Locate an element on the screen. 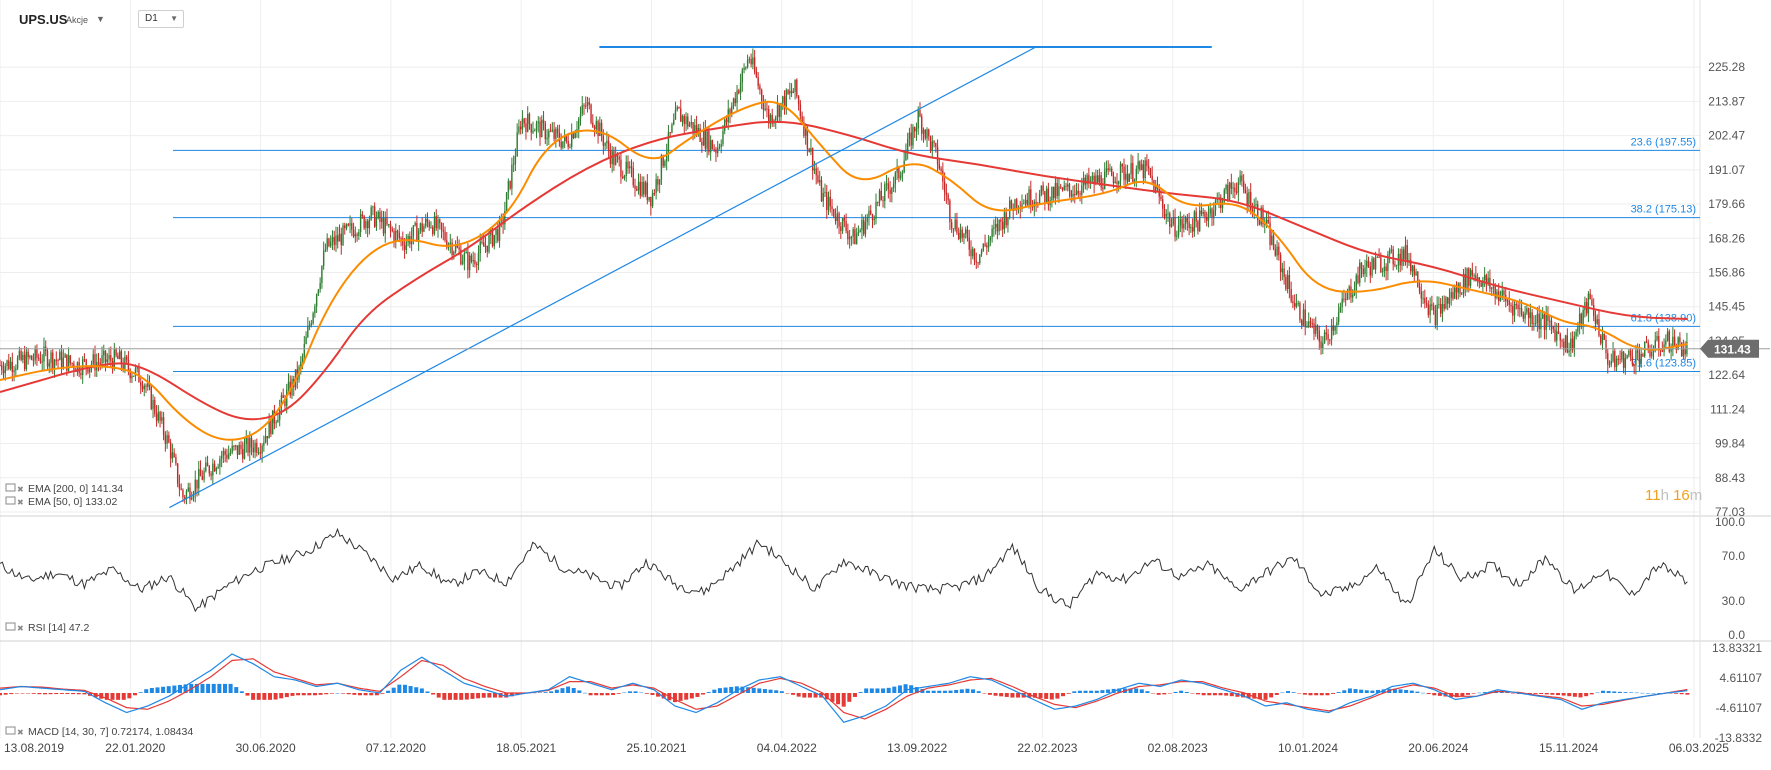 This screenshot has width=1771, height=770. ema-50-legend: EMA [50, 0] 133.02 is located at coordinates (72, 502).